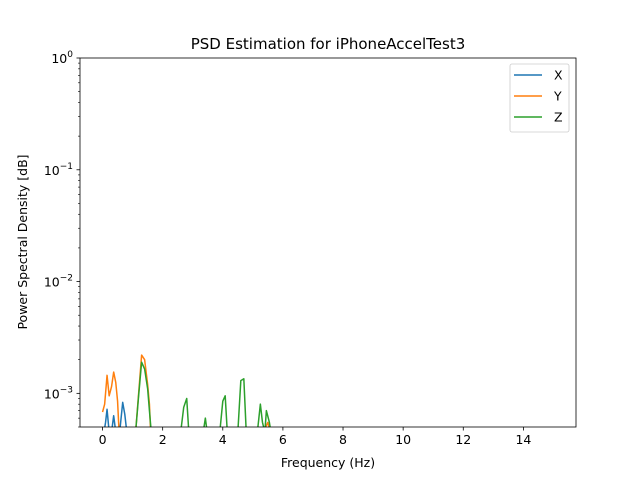  Describe the element at coordinates (343, 439) in the screenshot. I see `x-tick-label: 8` at that location.